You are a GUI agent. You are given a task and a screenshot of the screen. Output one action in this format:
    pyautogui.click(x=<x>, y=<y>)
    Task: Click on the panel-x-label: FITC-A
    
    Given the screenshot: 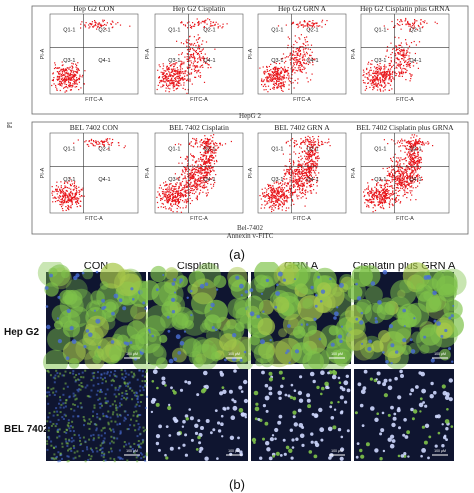 What is the action you would take?
    pyautogui.click(x=94, y=219)
    